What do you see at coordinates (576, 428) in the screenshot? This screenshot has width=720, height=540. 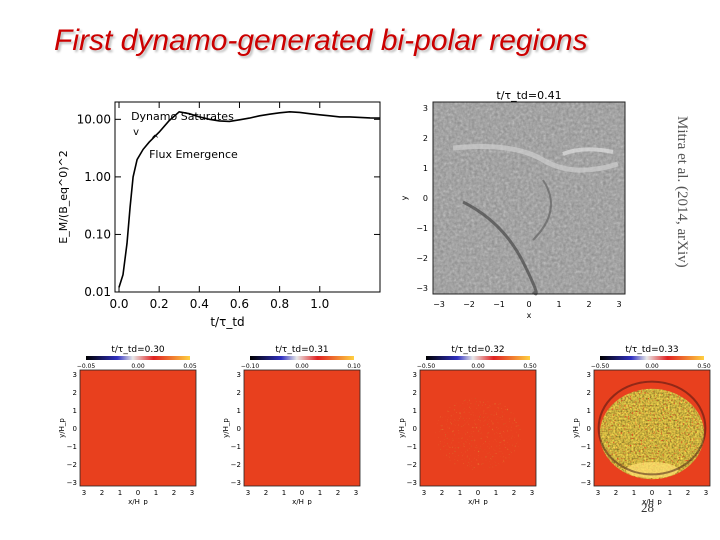 I see `y-axis-label: y/H_p` at bounding box center [576, 428].